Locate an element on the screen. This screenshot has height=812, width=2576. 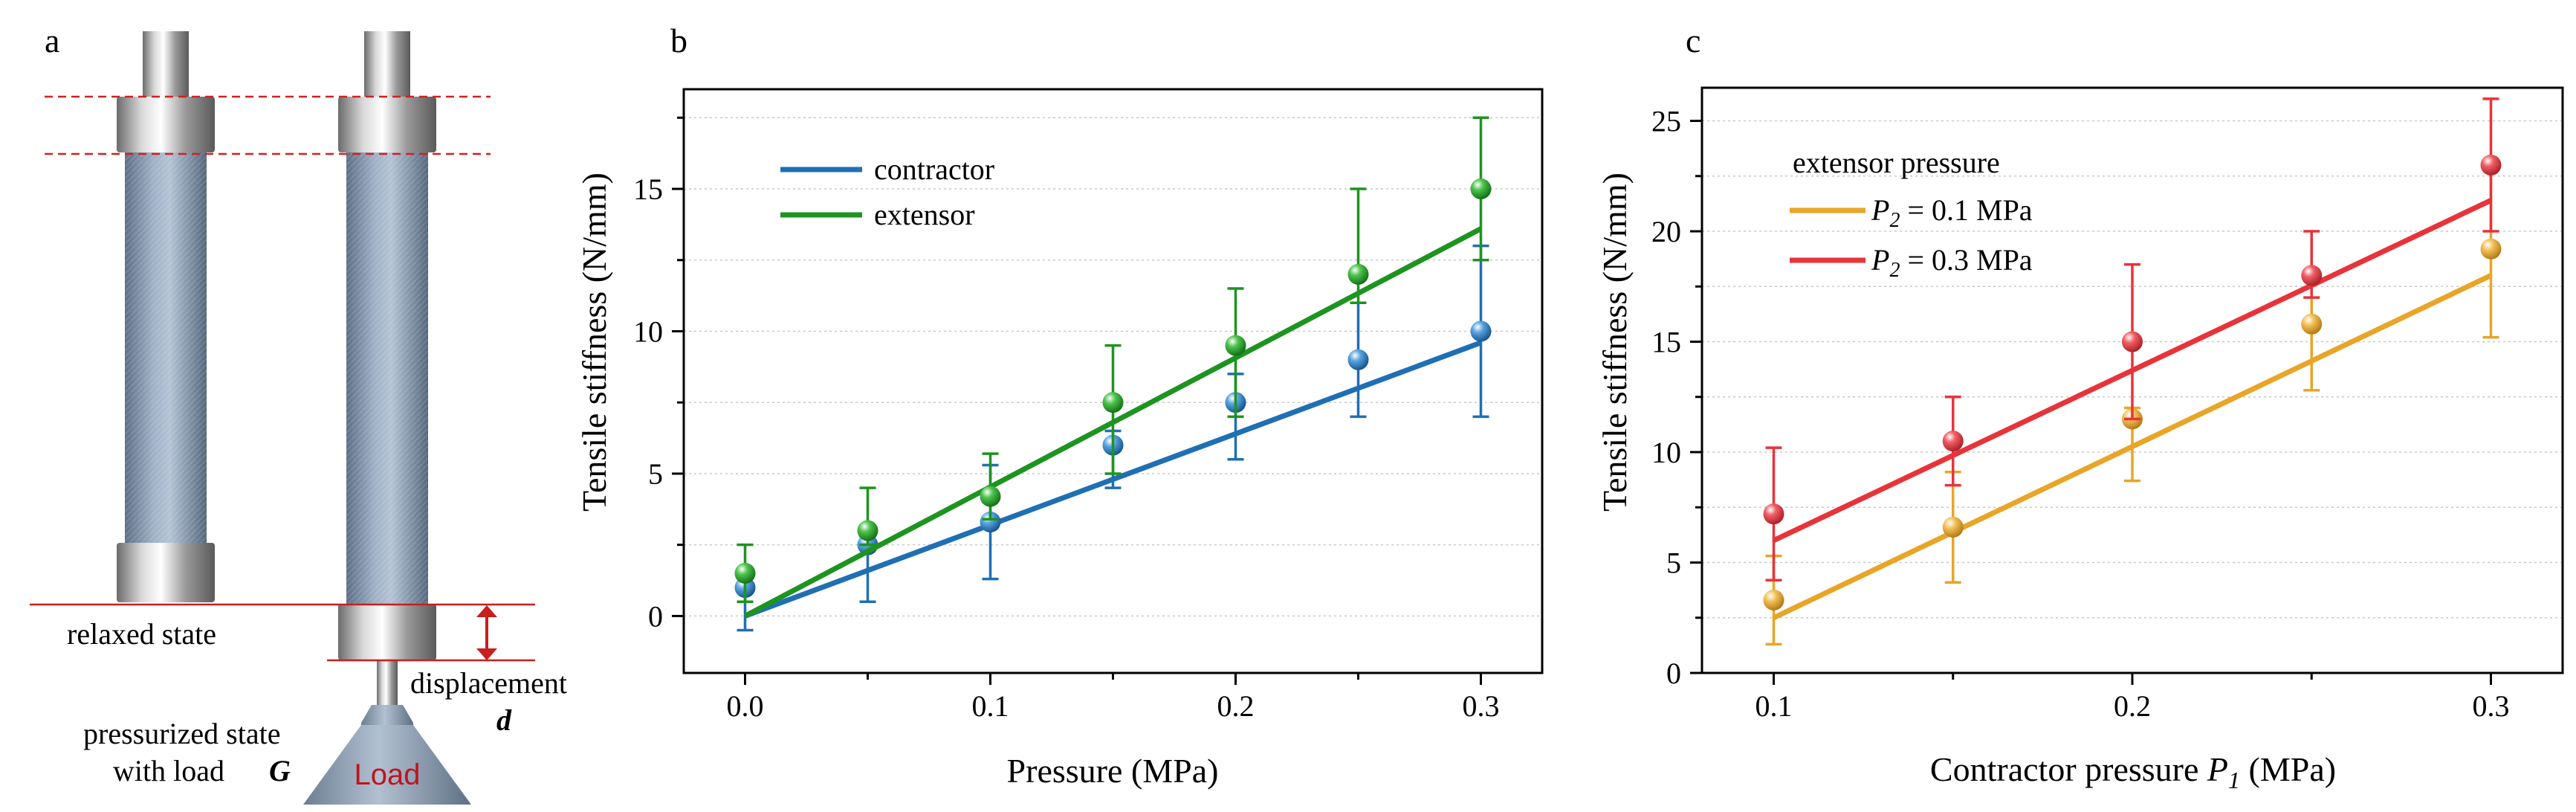
x-tick-label: 0.0 is located at coordinates (745, 706).